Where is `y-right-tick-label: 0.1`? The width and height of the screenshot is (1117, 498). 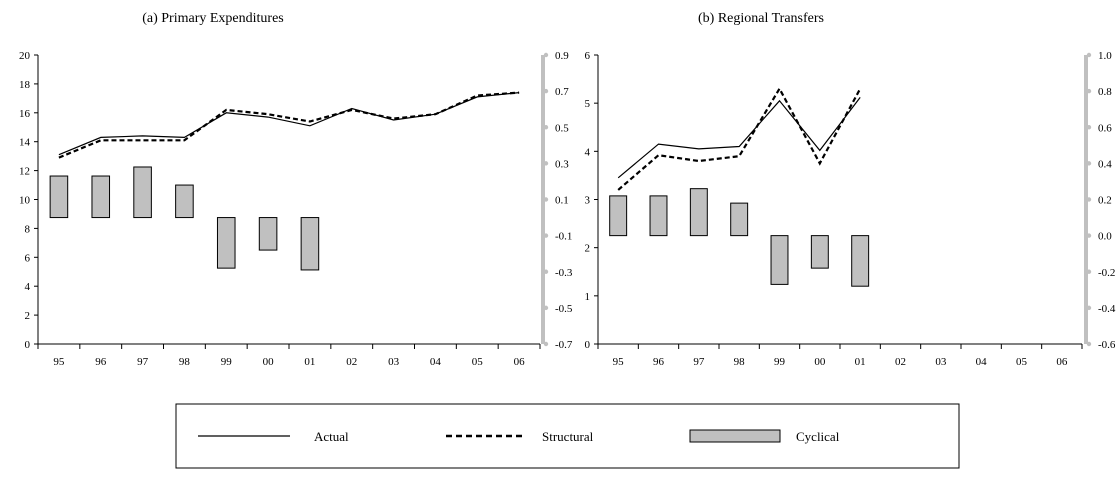 y-right-tick-label: 0.1 is located at coordinates (562, 201).